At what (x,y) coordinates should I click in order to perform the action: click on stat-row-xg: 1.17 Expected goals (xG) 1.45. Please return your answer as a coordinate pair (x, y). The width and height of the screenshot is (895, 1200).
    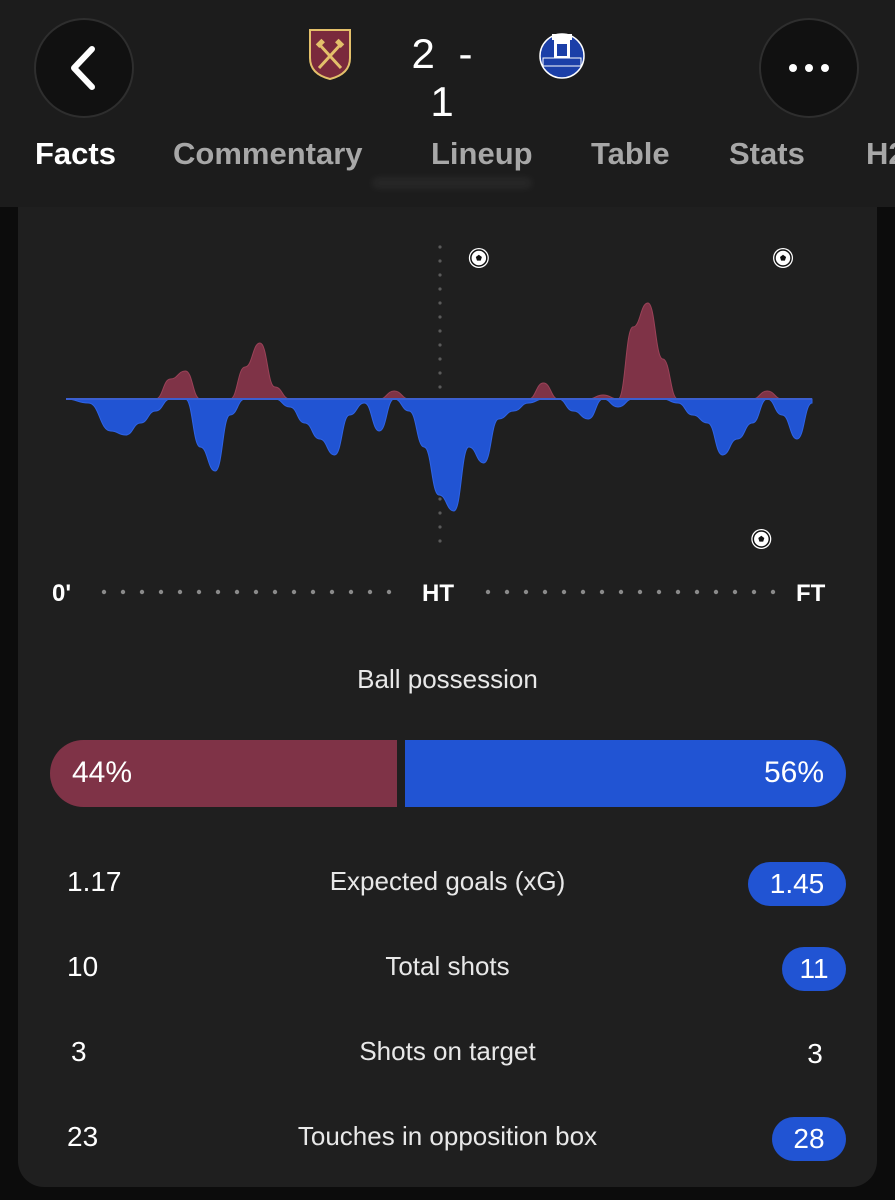
    Looking at the image, I should click on (447, 883).